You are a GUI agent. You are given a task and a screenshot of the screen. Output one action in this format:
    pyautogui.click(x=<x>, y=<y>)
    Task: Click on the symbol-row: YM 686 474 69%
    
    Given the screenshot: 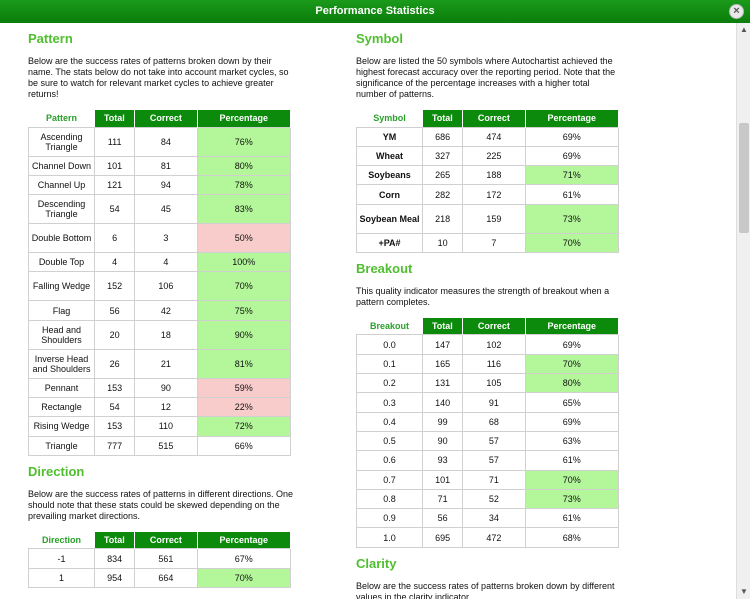 What is the action you would take?
    pyautogui.click(x=488, y=136)
    